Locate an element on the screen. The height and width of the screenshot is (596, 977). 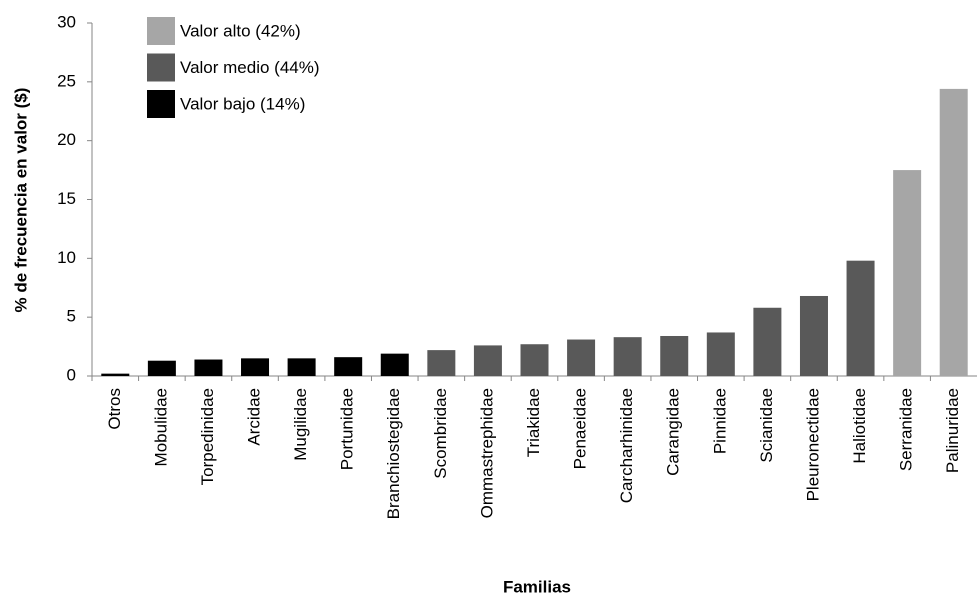
x-tick-label: Penaeidae is located at coordinates (580, 428).